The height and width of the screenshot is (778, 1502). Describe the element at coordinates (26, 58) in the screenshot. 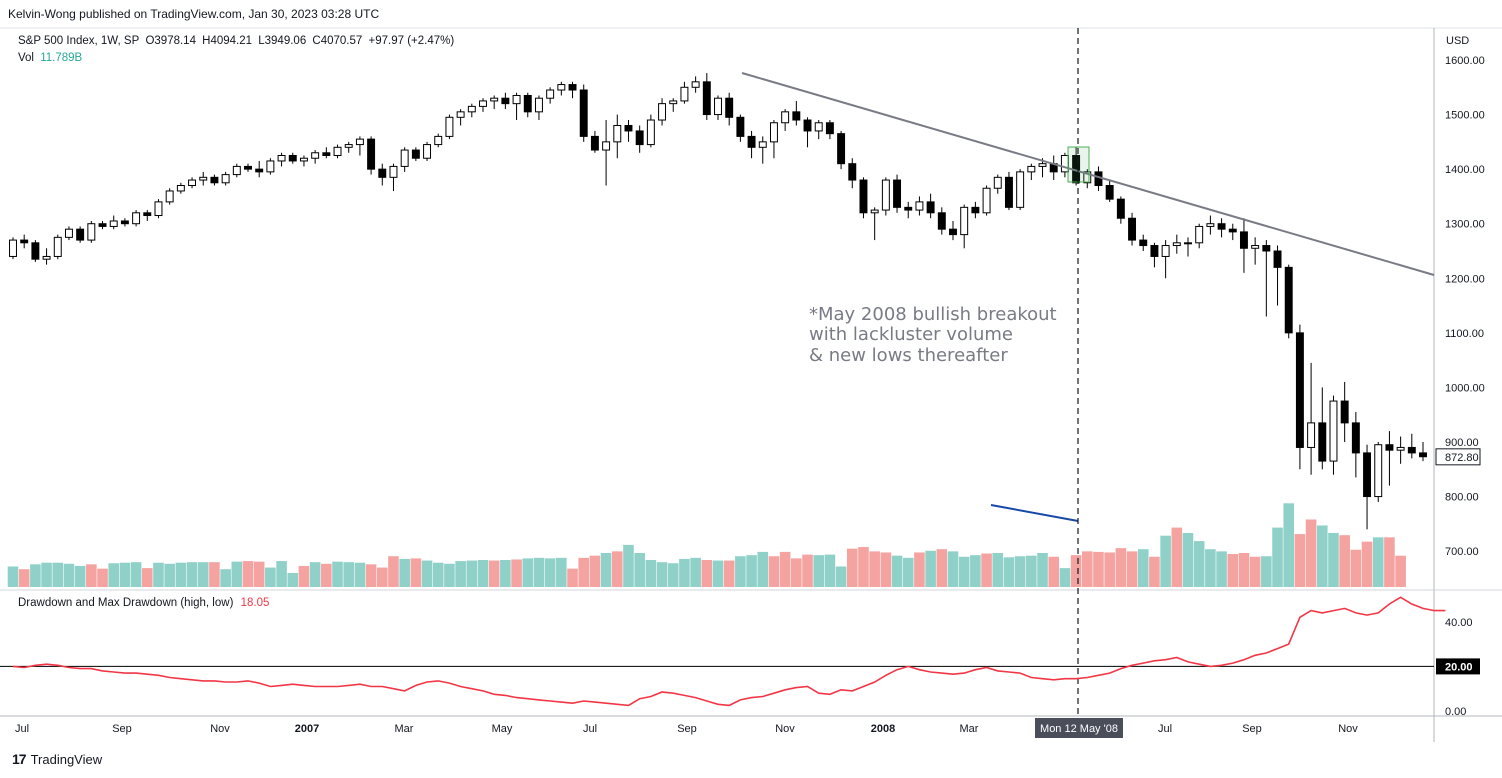

I see `volume-label: Vol` at that location.